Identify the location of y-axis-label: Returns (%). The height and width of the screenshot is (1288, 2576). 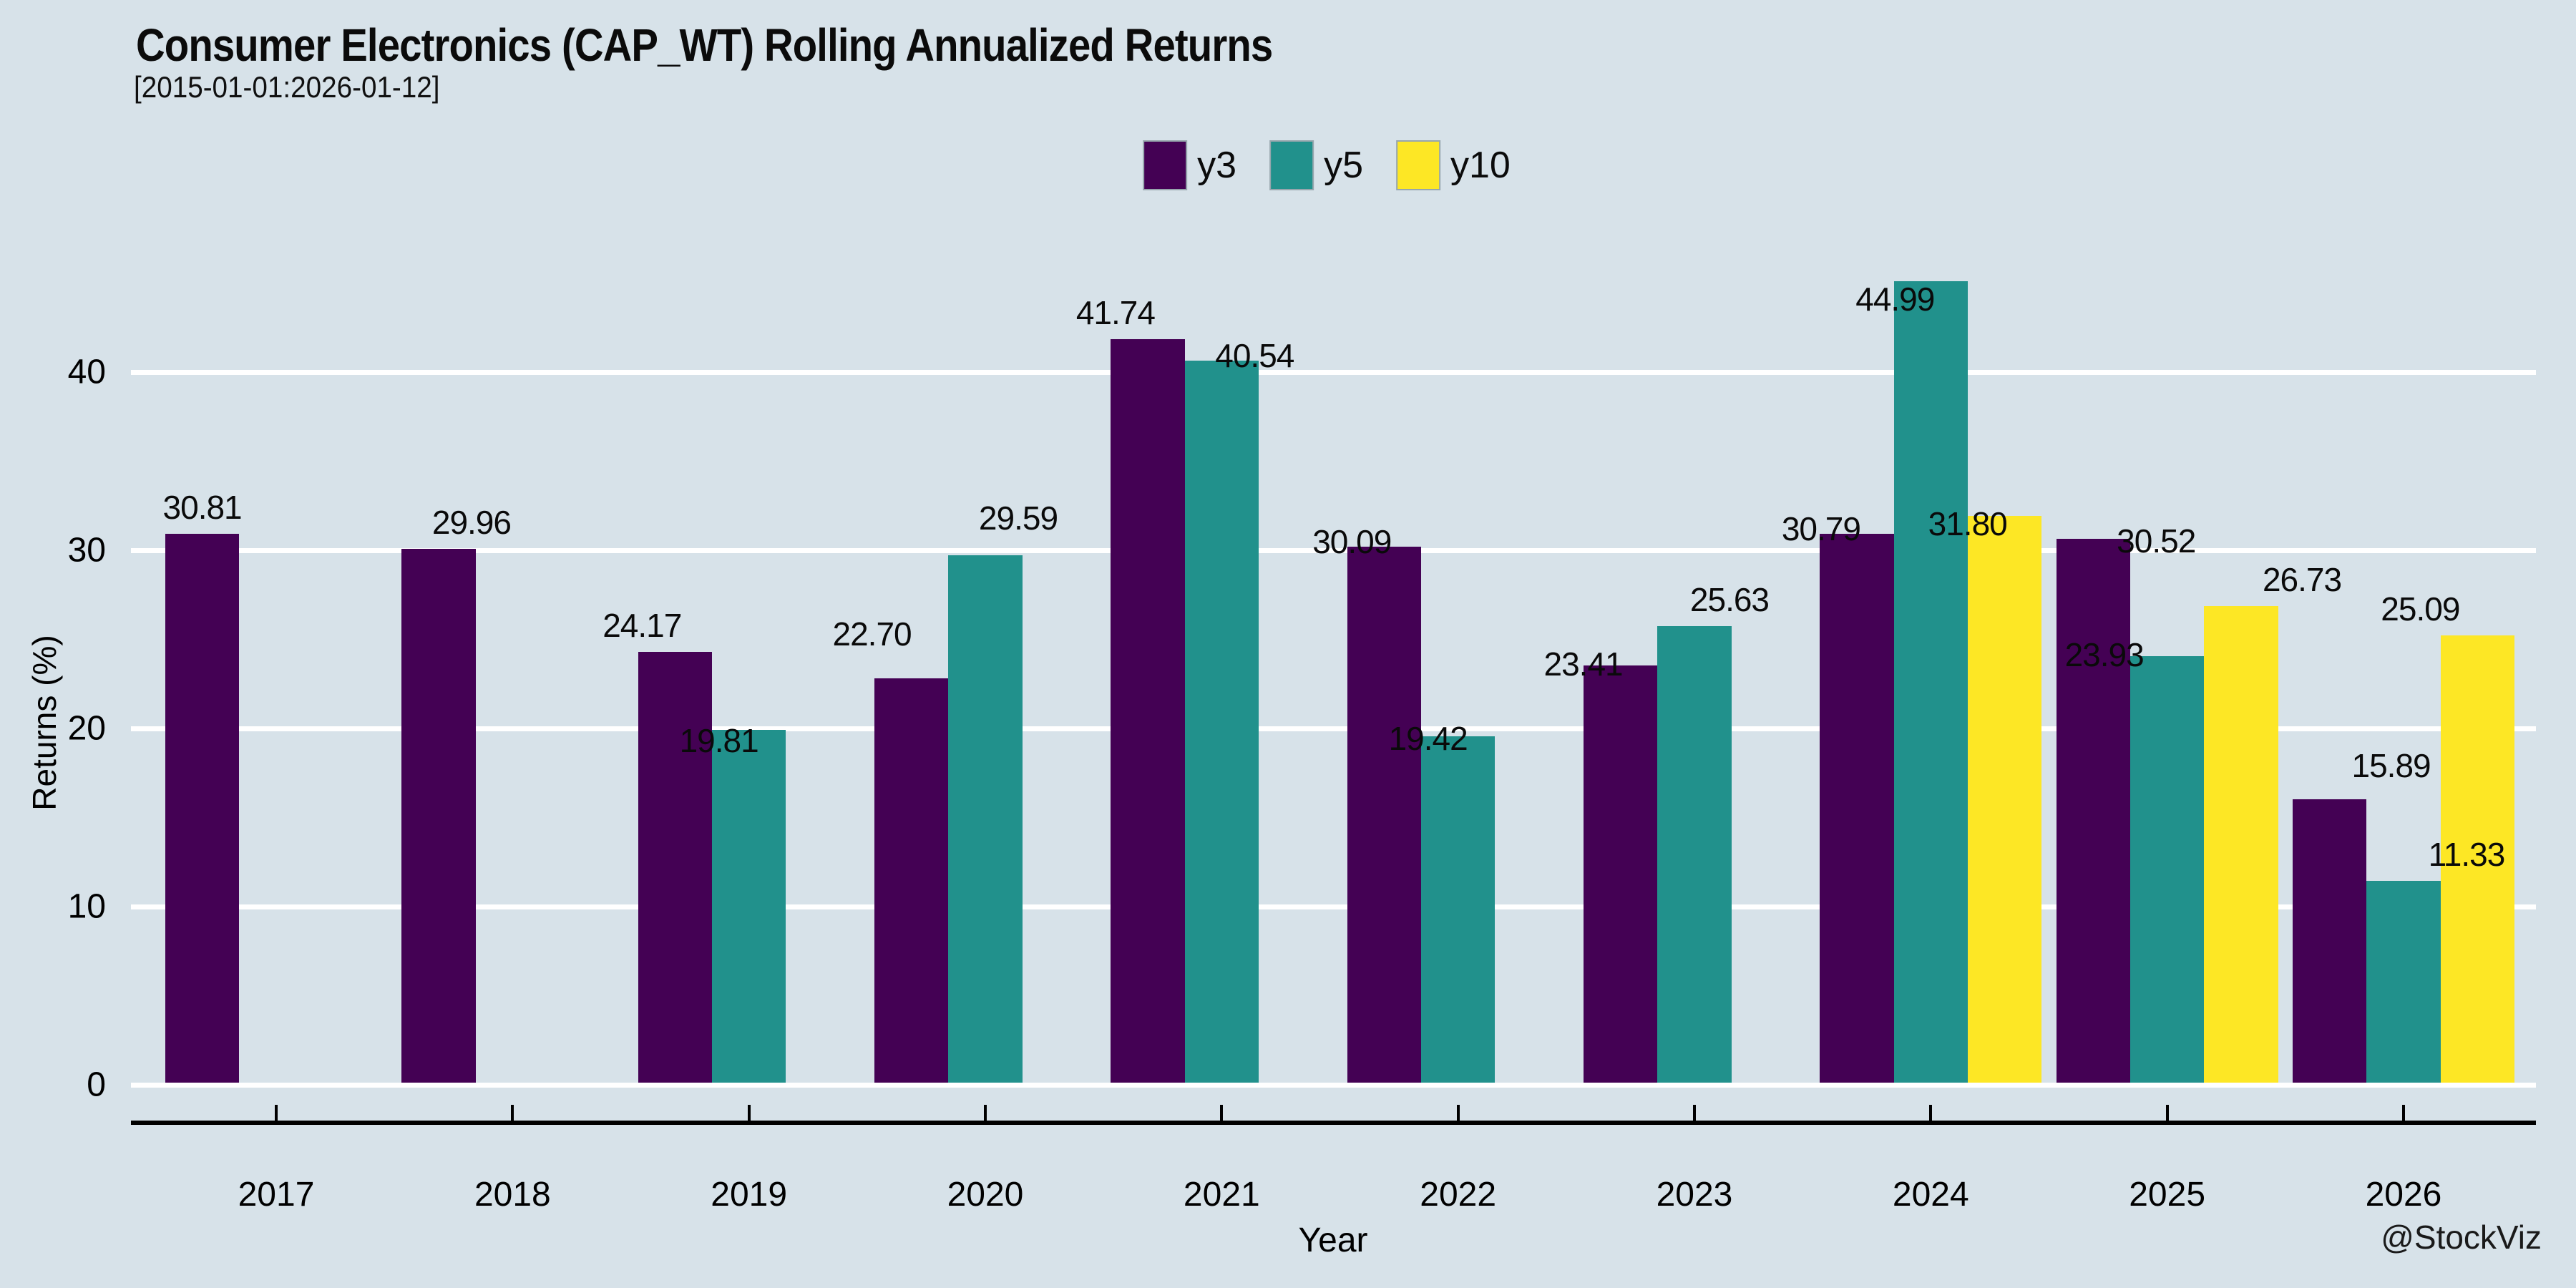
(44, 723).